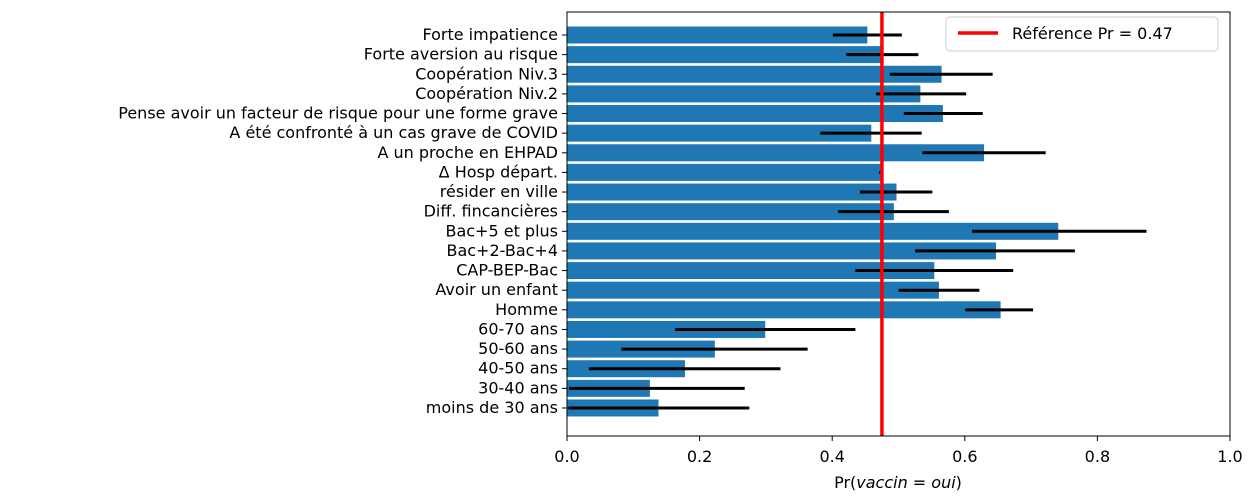  Describe the element at coordinates (490, 34) in the screenshot. I see `y-tick-label: Forte impatience` at that location.